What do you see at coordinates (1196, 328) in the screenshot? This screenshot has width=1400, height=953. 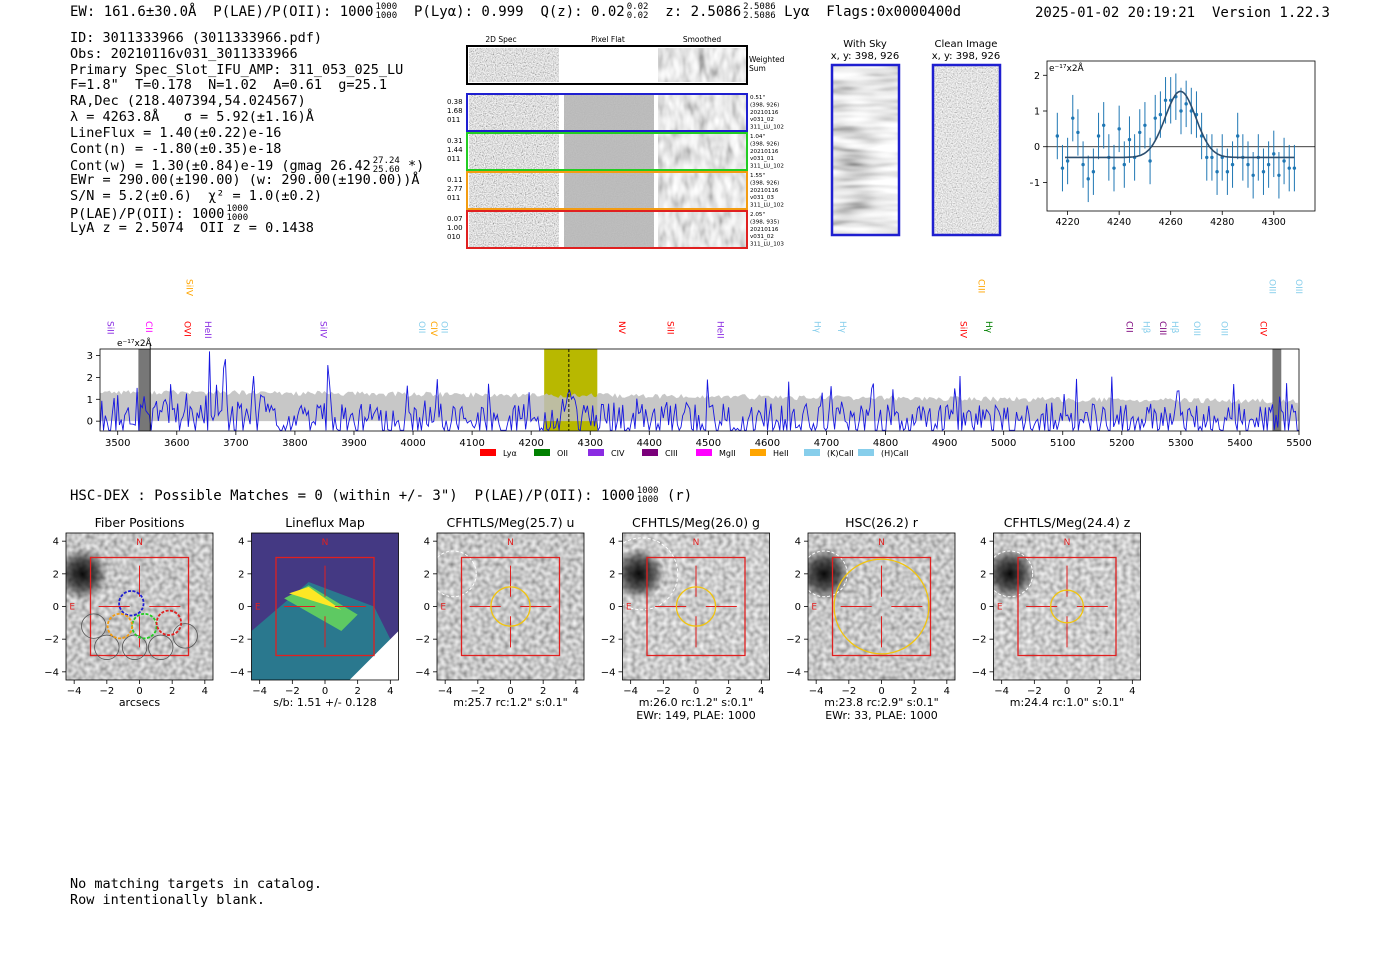 I see `spectral-line-label: OIII` at bounding box center [1196, 328].